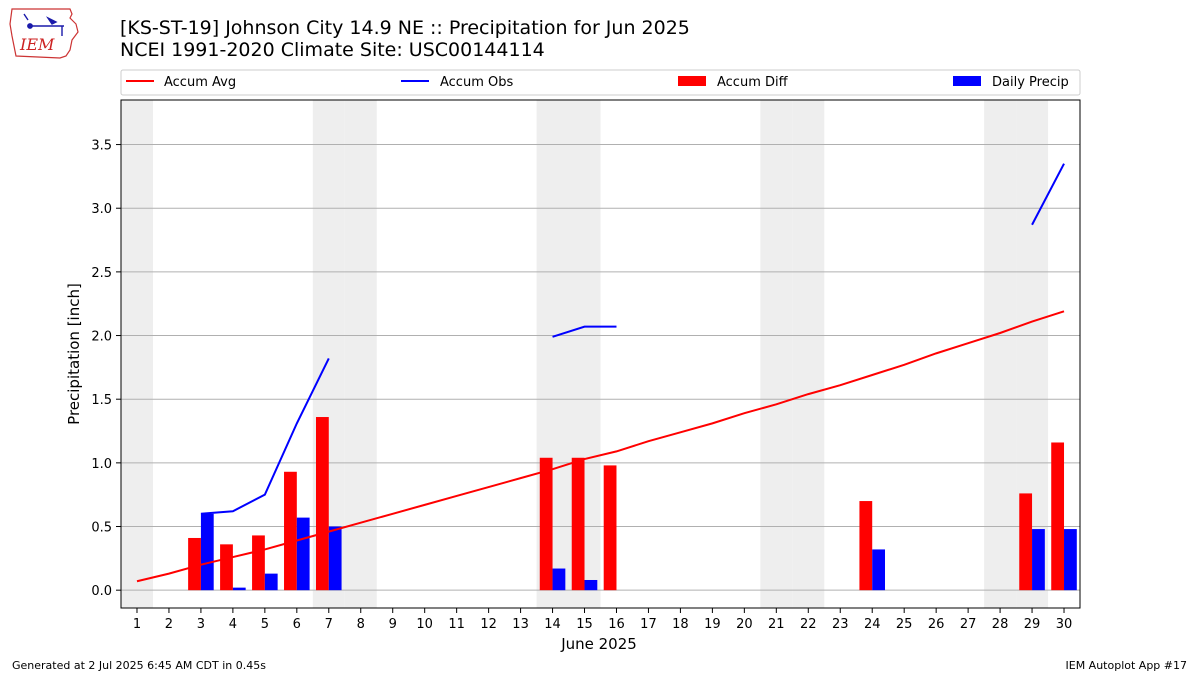  Describe the element at coordinates (101, 528) in the screenshot. I see `y-tick-label: 0.5` at that location.